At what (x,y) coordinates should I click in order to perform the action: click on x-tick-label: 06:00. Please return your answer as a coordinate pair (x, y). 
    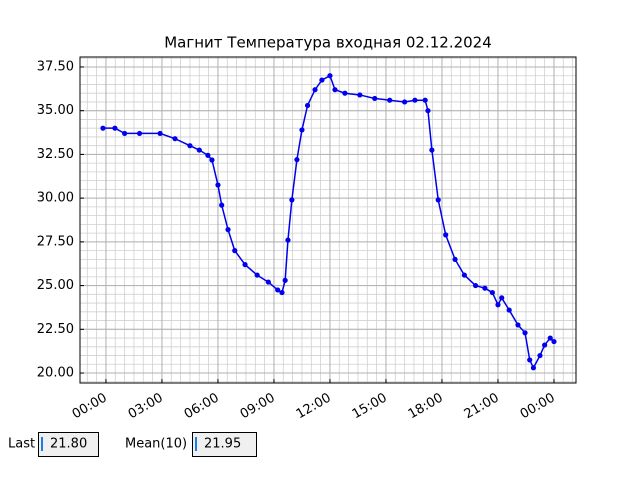
    Looking at the image, I should click on (202, 407).